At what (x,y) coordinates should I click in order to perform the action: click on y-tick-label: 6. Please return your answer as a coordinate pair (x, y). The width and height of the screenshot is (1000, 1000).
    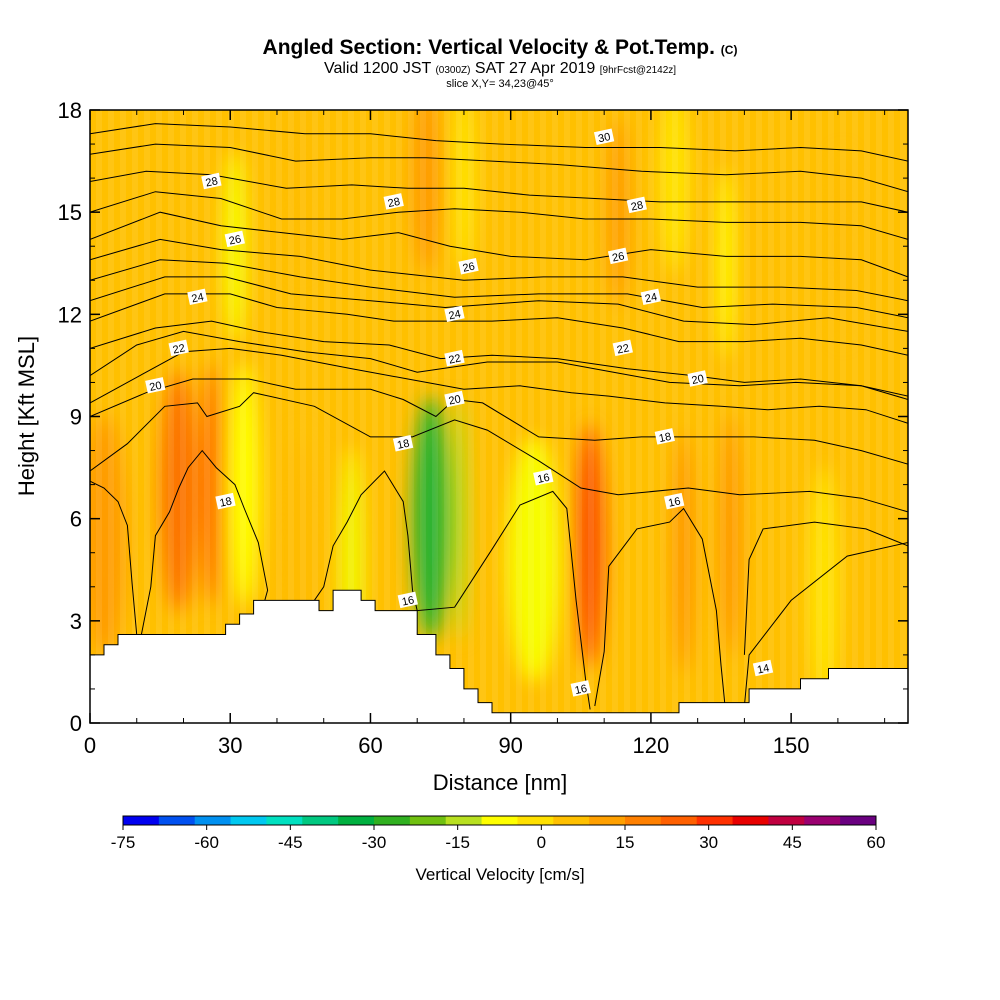
    Looking at the image, I should click on (76, 519).